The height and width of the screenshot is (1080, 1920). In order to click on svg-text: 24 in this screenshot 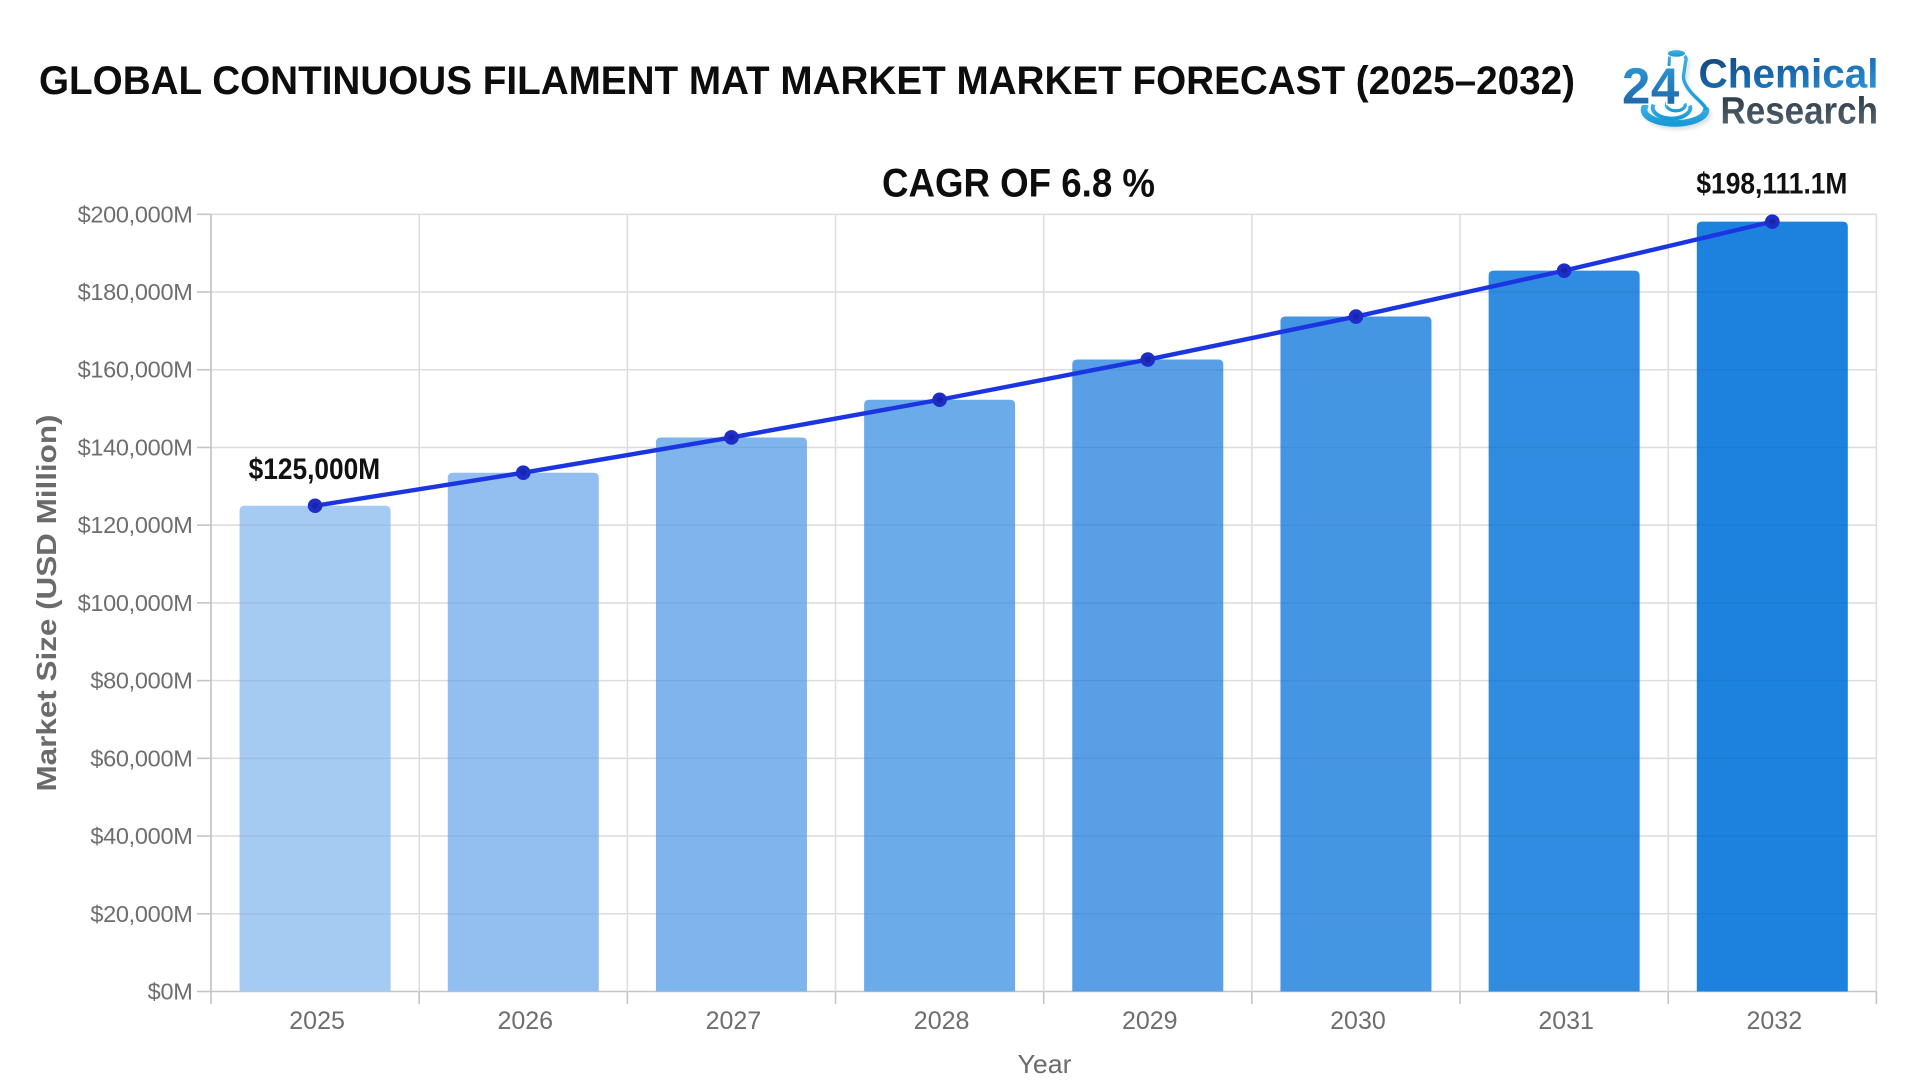, I will do `click(1651, 86)`.